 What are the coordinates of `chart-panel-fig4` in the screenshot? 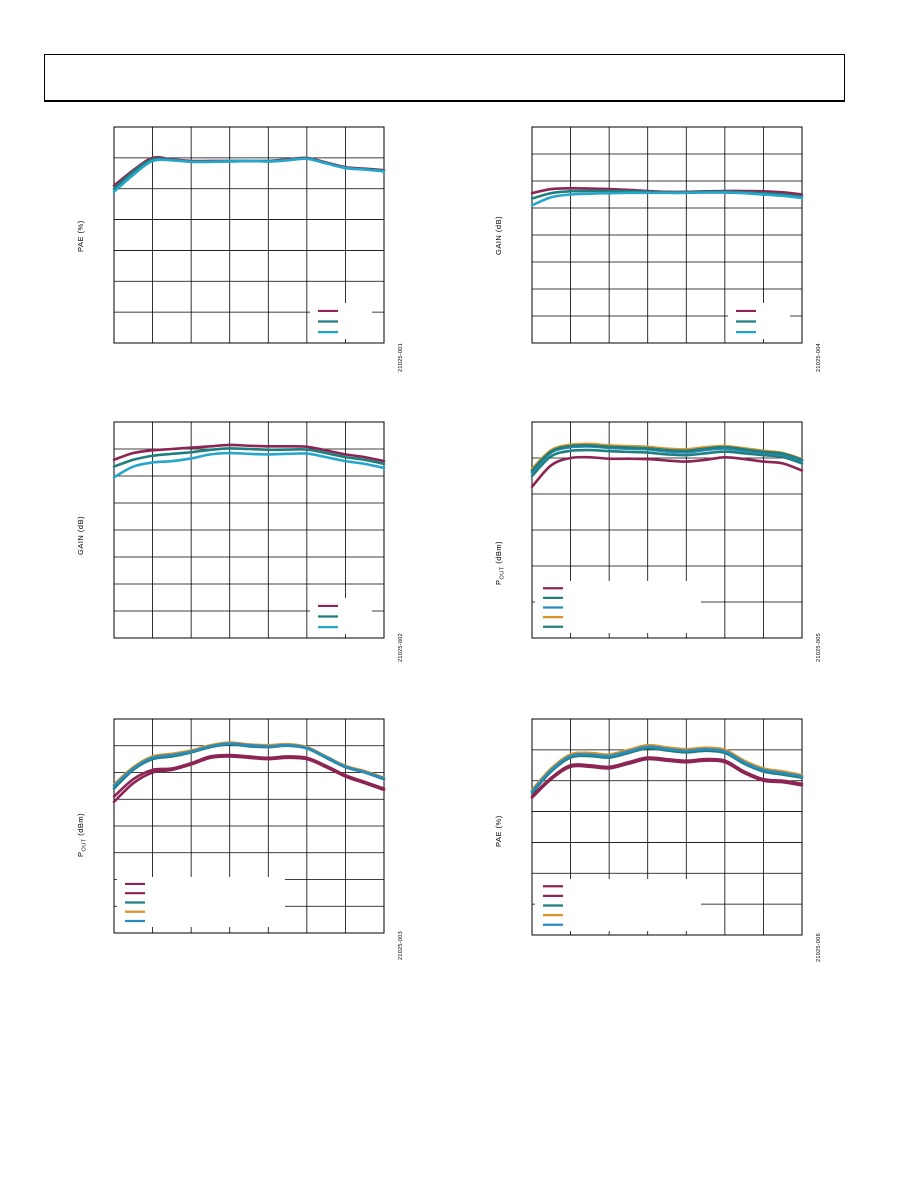 It's located at (667, 235).